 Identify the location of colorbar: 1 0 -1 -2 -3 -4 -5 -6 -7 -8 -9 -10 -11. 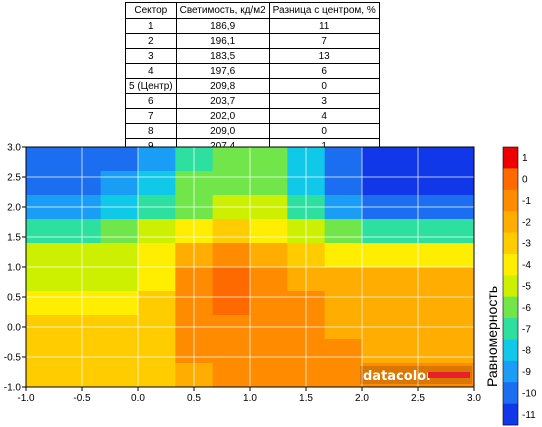
(519, 286).